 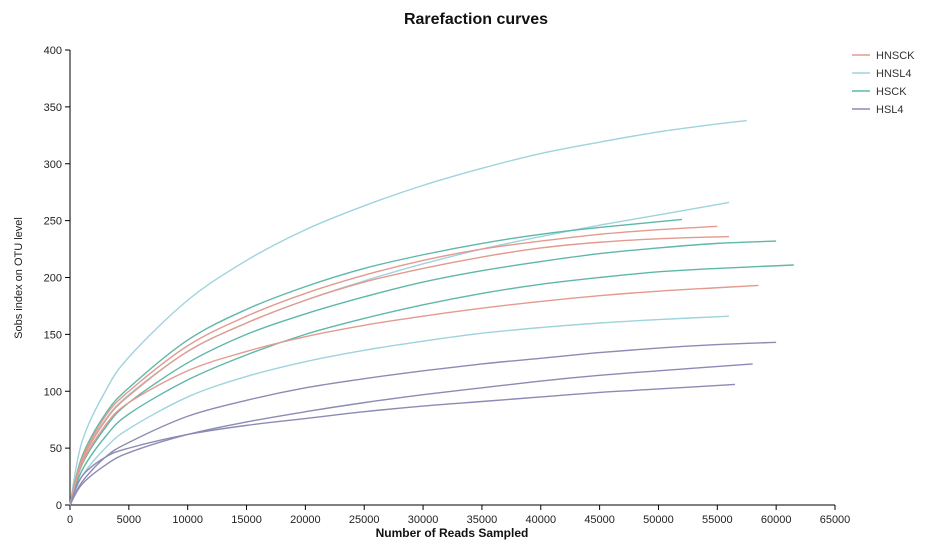 What do you see at coordinates (70, 520) in the screenshot?
I see `x-tick-label: 0` at bounding box center [70, 520].